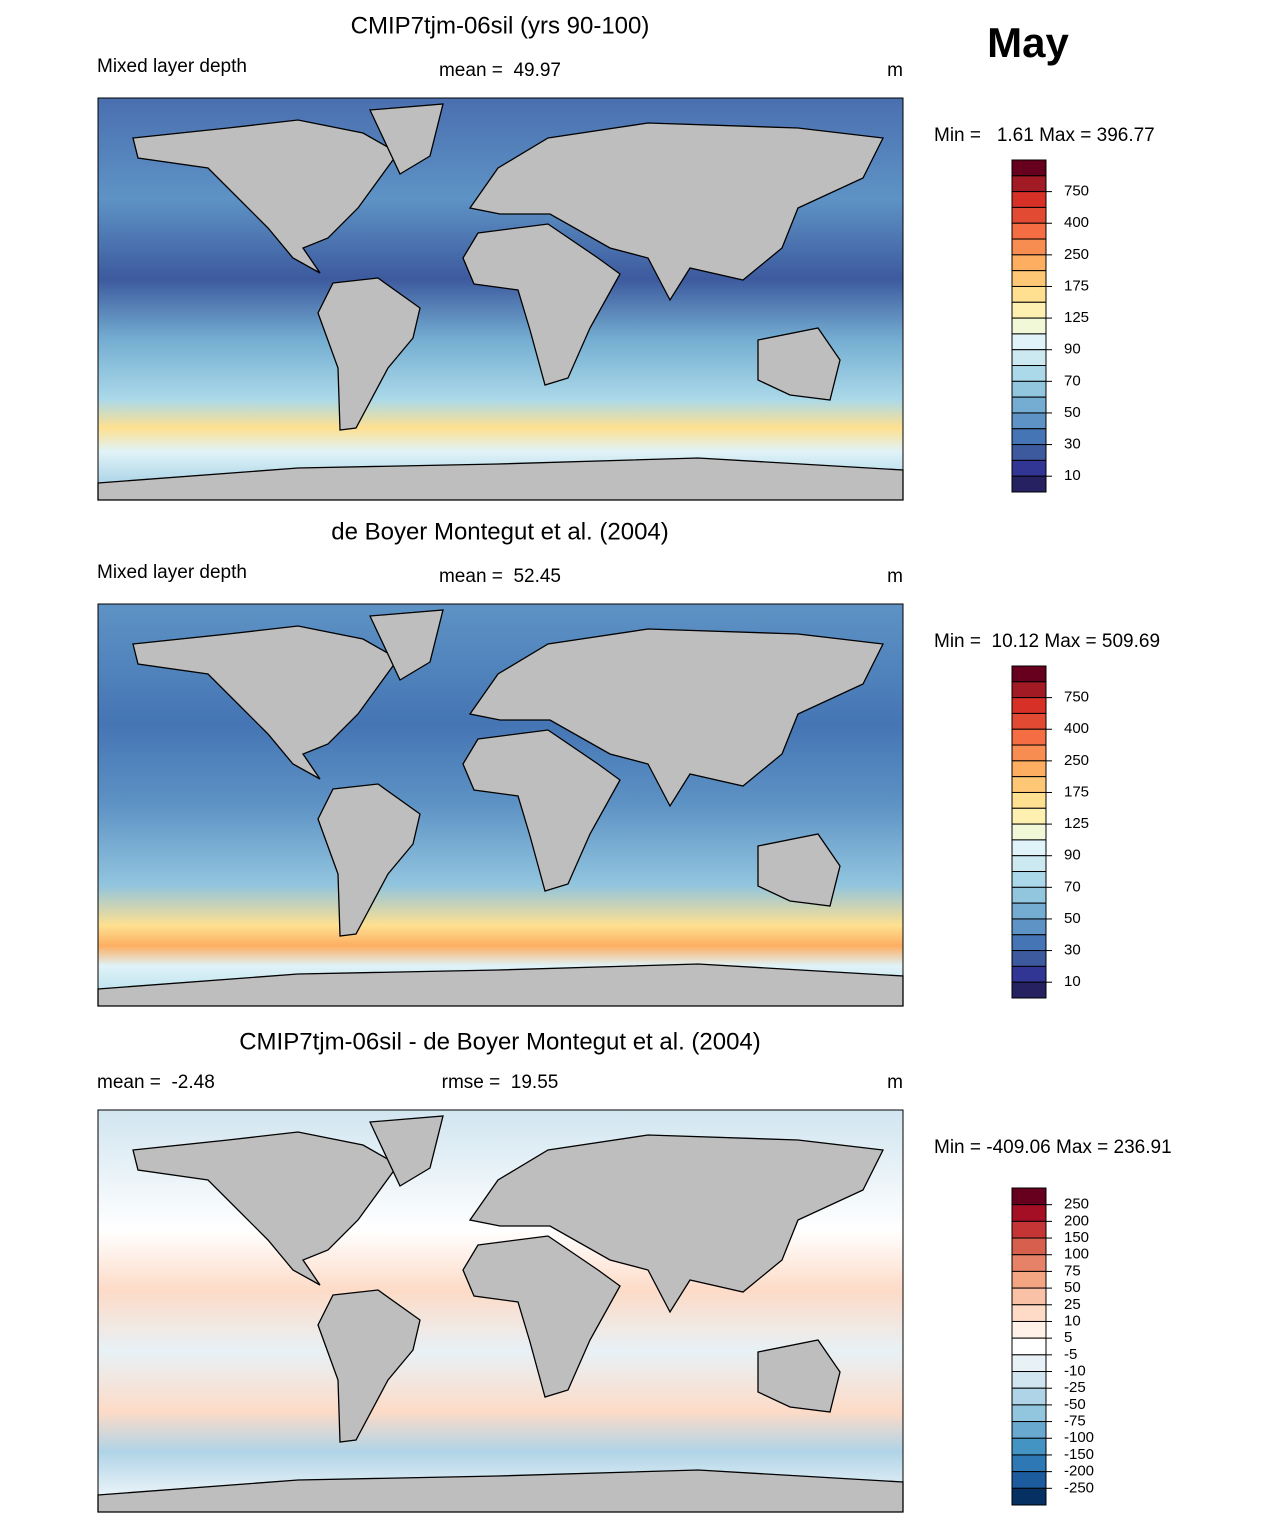 Image resolution: width=1285 pixels, height=1524 pixels. I want to click on center-label: rmse = 19.55, so click(500, 1082).